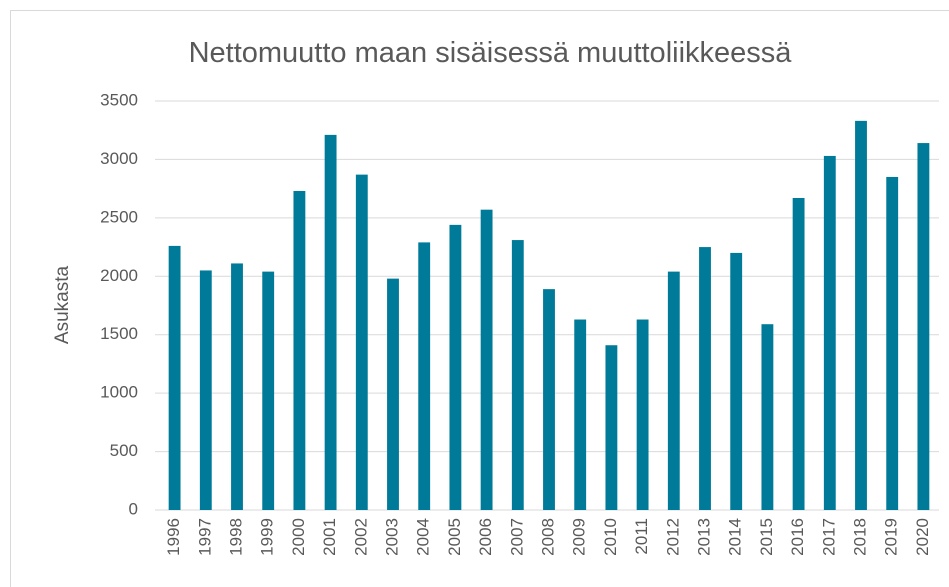  I want to click on x-tick-label: 2008, so click(547, 537).